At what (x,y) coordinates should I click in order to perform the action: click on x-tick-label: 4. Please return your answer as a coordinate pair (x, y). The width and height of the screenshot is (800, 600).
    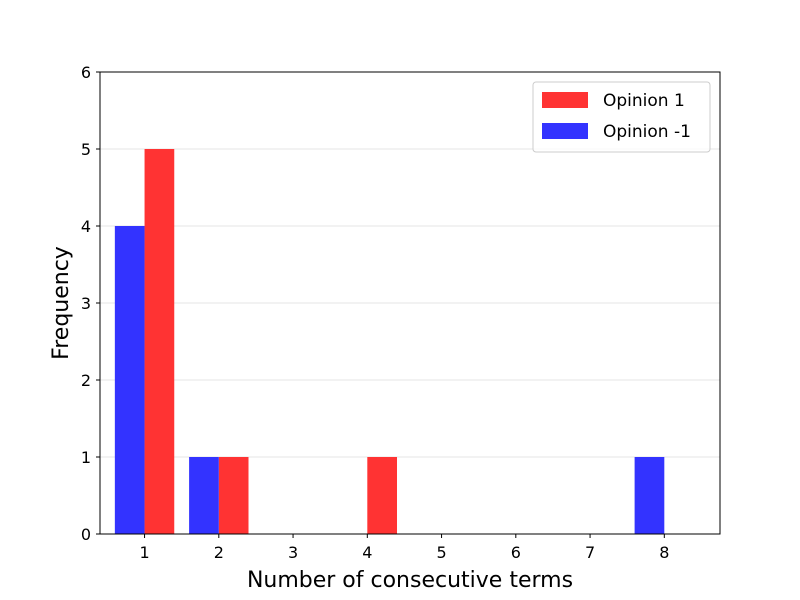
    Looking at the image, I should click on (367, 552).